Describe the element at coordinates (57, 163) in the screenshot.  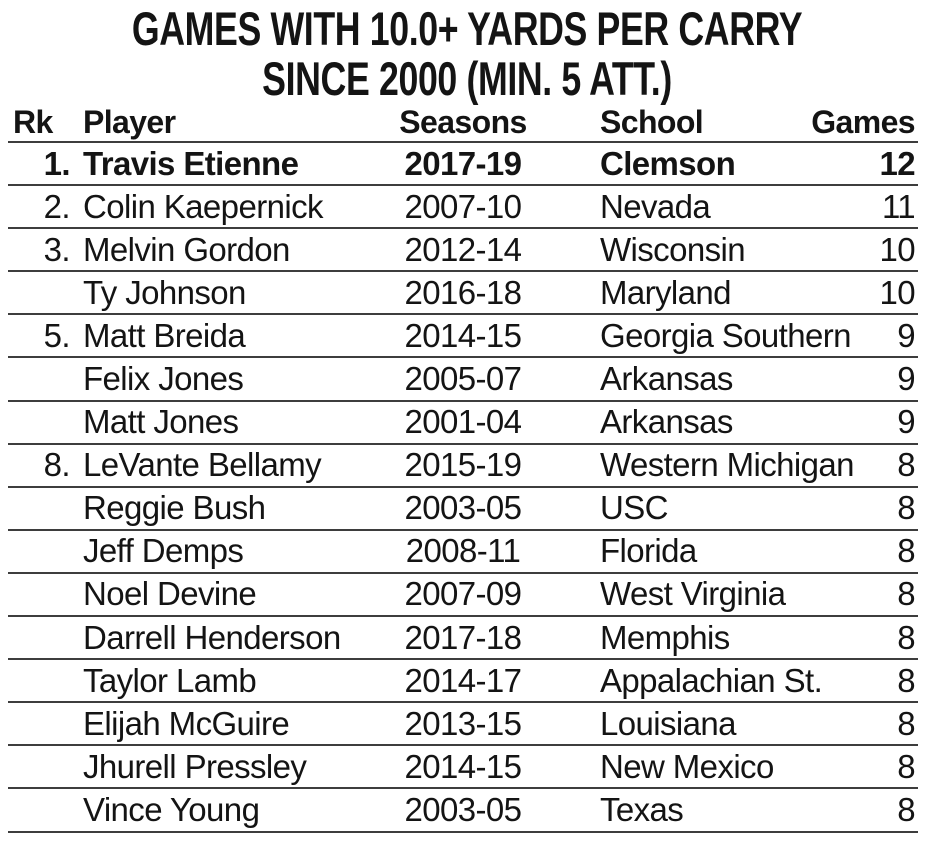
I see `rank-cell: 1.` at that location.